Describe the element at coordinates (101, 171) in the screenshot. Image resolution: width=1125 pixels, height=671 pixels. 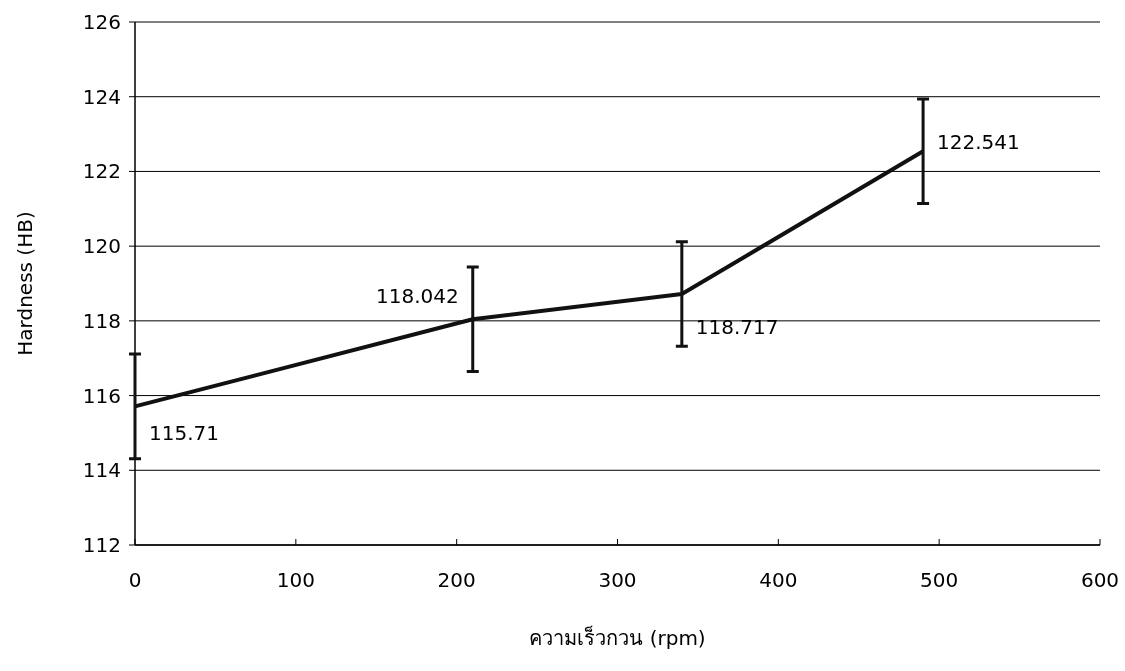
I see `y-tick-label: 122` at that location.